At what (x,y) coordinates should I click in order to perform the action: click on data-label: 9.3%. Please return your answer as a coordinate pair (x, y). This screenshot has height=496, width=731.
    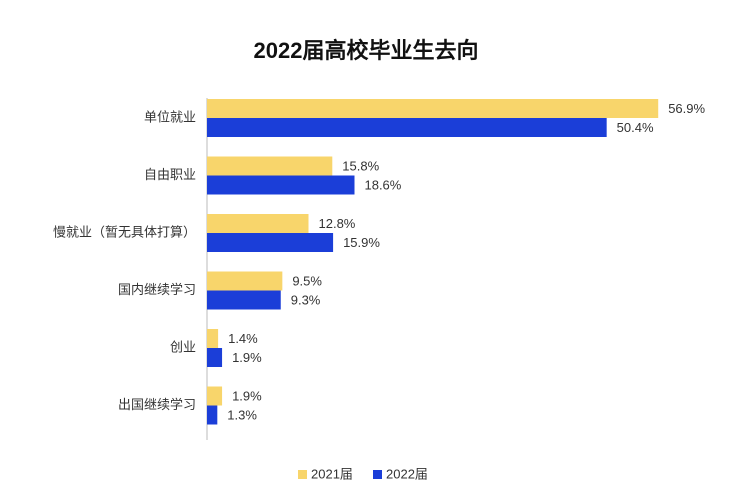
    Looking at the image, I should click on (306, 299).